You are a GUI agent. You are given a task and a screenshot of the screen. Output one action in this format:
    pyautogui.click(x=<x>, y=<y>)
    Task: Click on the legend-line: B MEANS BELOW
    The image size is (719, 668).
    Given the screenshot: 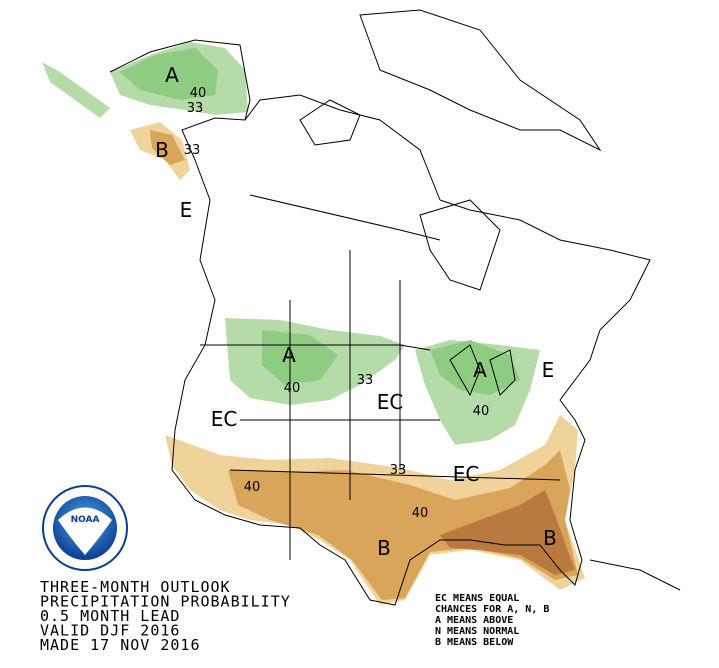 What is the action you would take?
    pyautogui.click(x=474, y=642)
    